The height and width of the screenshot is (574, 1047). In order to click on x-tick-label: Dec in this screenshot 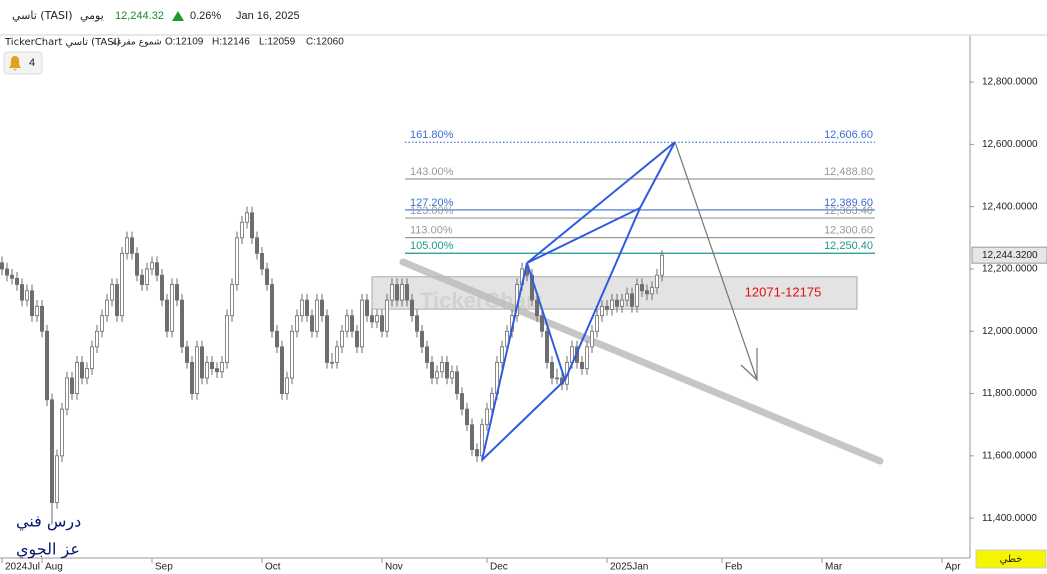, I will do `click(499, 567)`.